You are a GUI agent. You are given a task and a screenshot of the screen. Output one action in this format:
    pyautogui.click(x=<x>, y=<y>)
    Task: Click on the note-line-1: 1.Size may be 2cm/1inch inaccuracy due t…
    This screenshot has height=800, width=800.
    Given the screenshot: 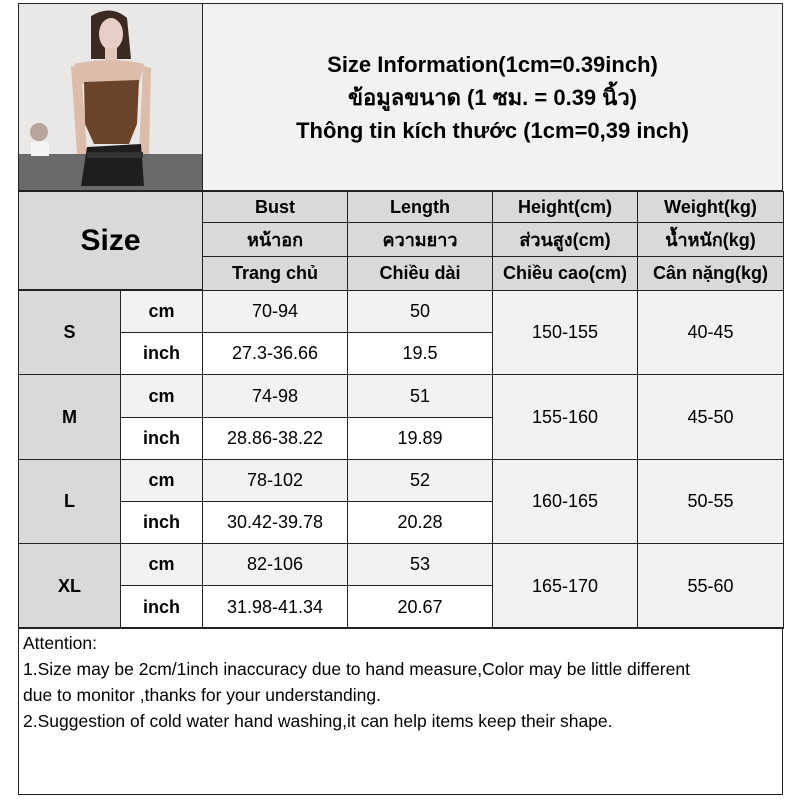 What is the action you would take?
    pyautogui.click(x=356, y=669)
    